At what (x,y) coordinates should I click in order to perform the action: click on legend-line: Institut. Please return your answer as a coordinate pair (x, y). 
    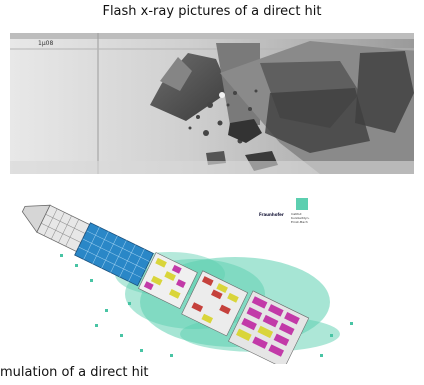
    Looking at the image, I should click on (296, 214).